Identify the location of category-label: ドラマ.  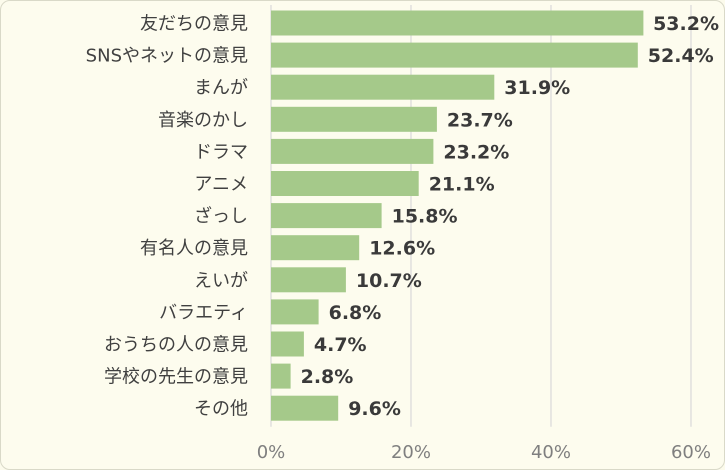
(221, 152).